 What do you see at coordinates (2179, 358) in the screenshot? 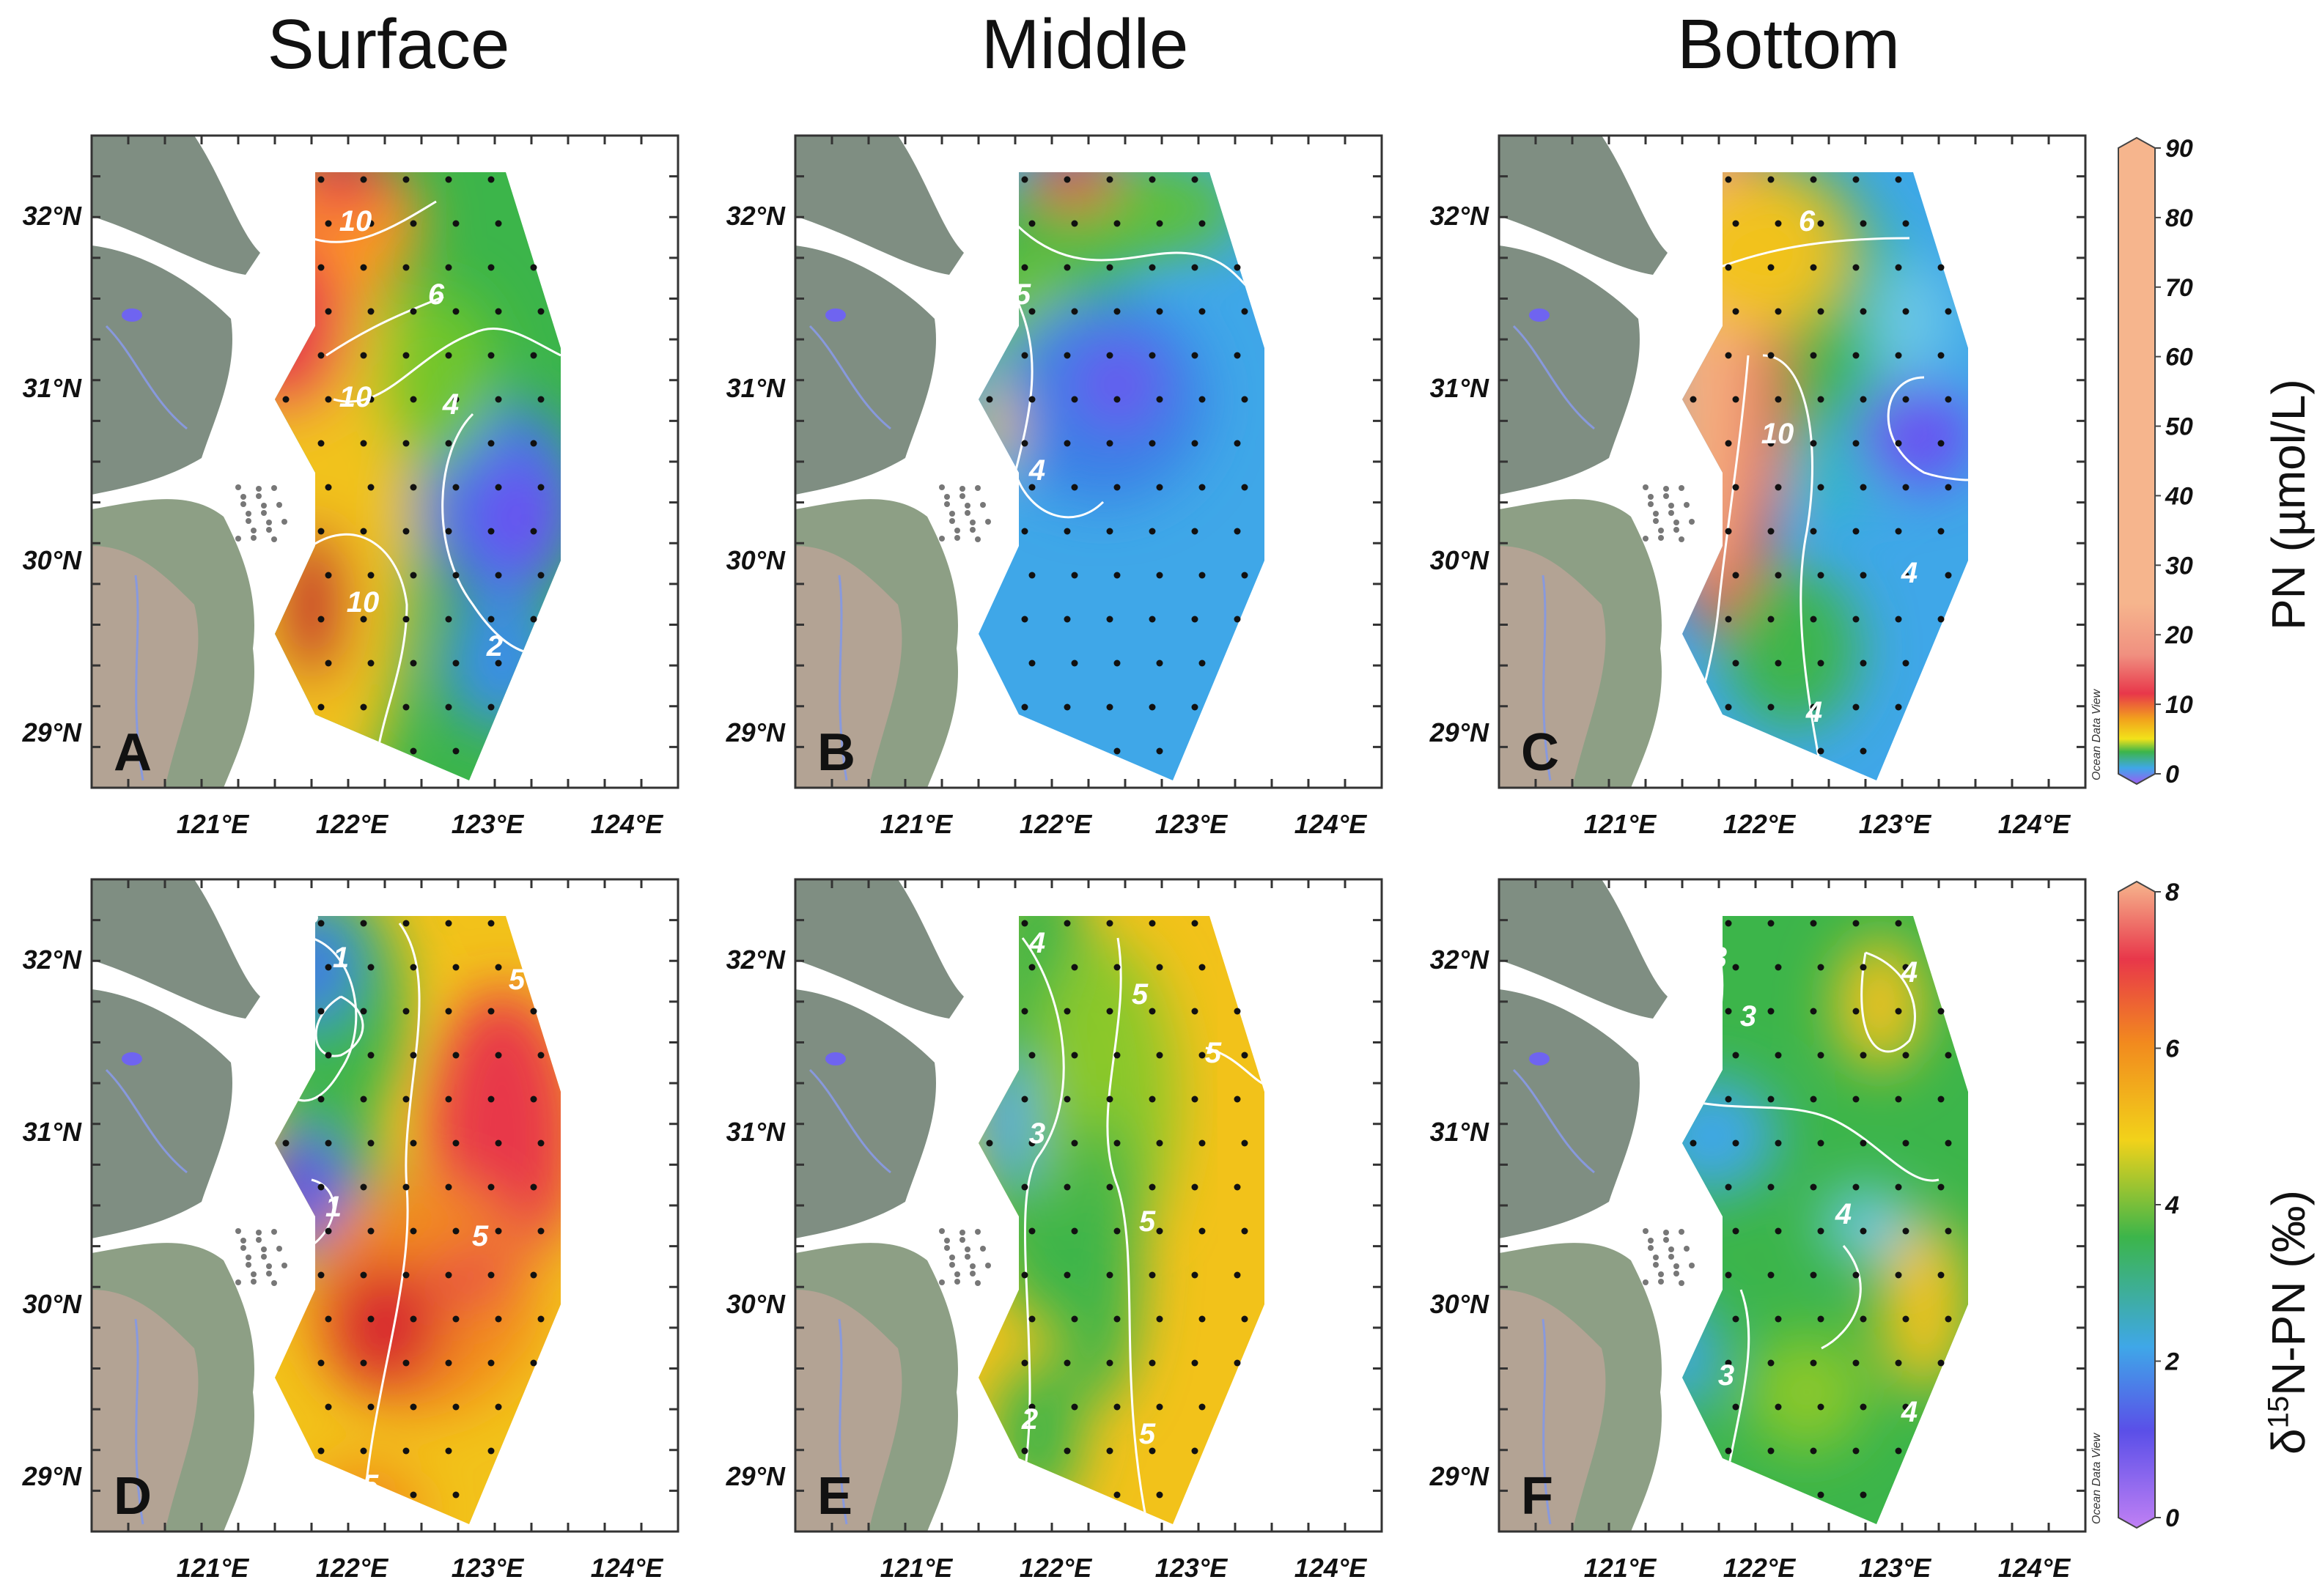
I see `colorbar-tick-label: 60` at bounding box center [2179, 358].